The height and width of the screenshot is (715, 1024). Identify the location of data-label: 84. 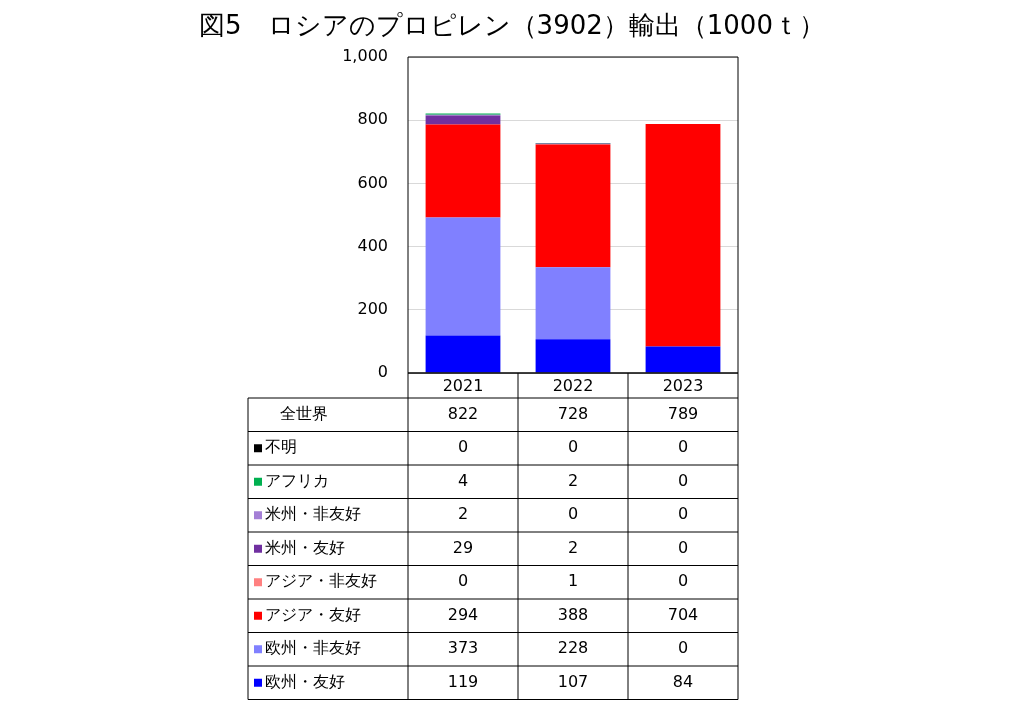
(683, 681).